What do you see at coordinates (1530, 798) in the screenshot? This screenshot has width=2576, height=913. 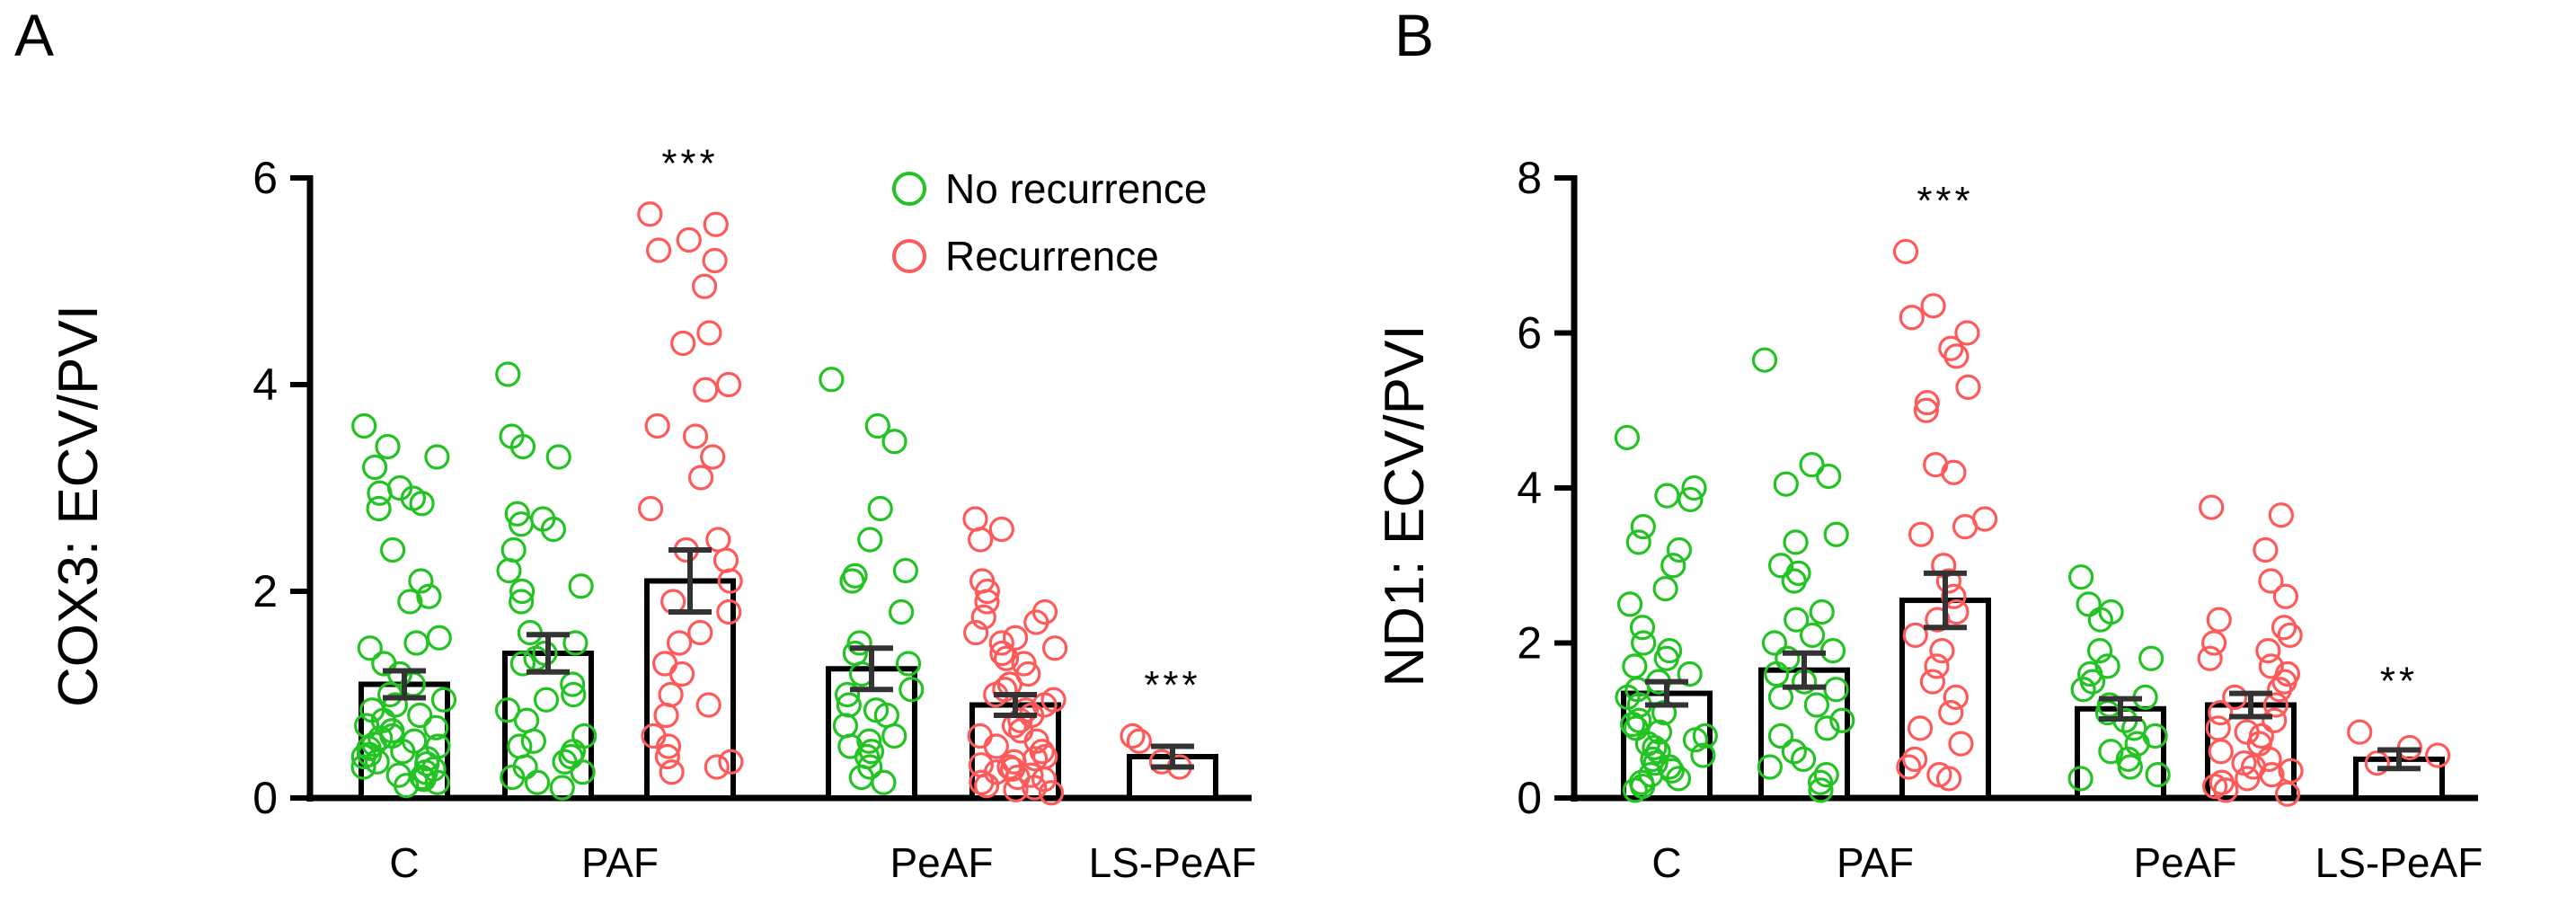 I see `y-tick-label: 0` at bounding box center [1530, 798].